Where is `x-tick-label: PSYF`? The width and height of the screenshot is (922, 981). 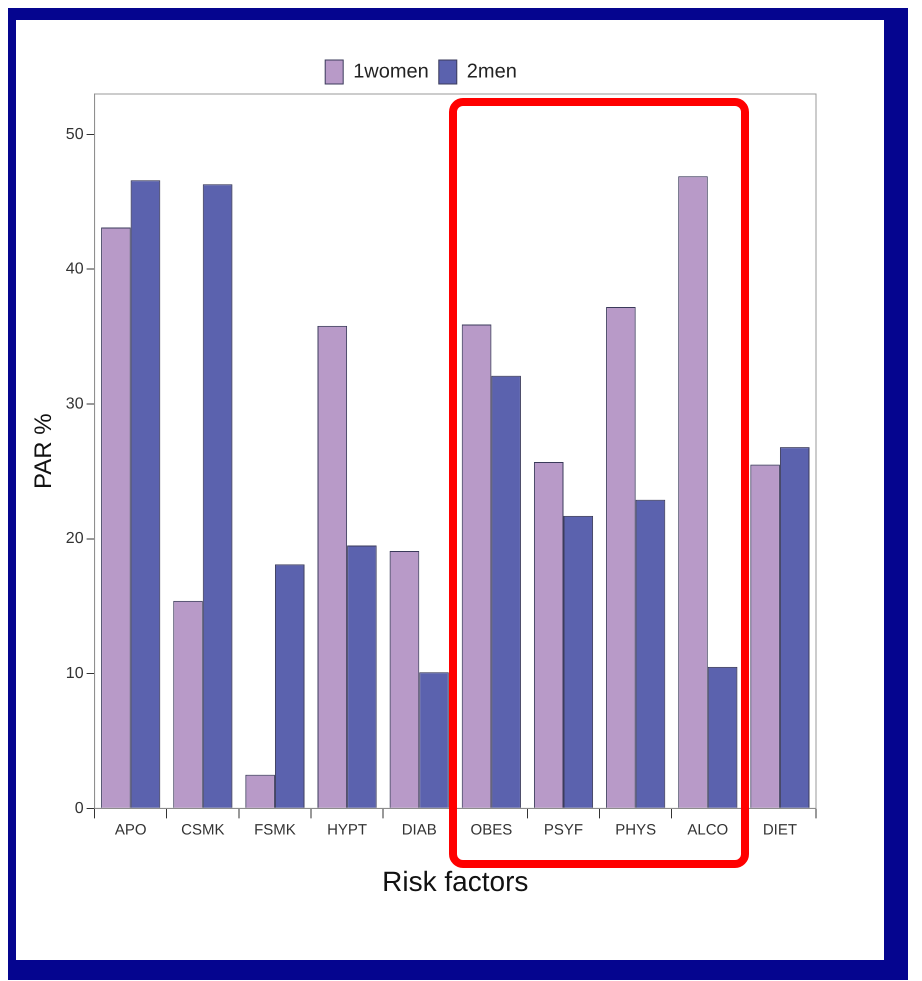
x-tick-label: PSYF is located at coordinates (564, 830).